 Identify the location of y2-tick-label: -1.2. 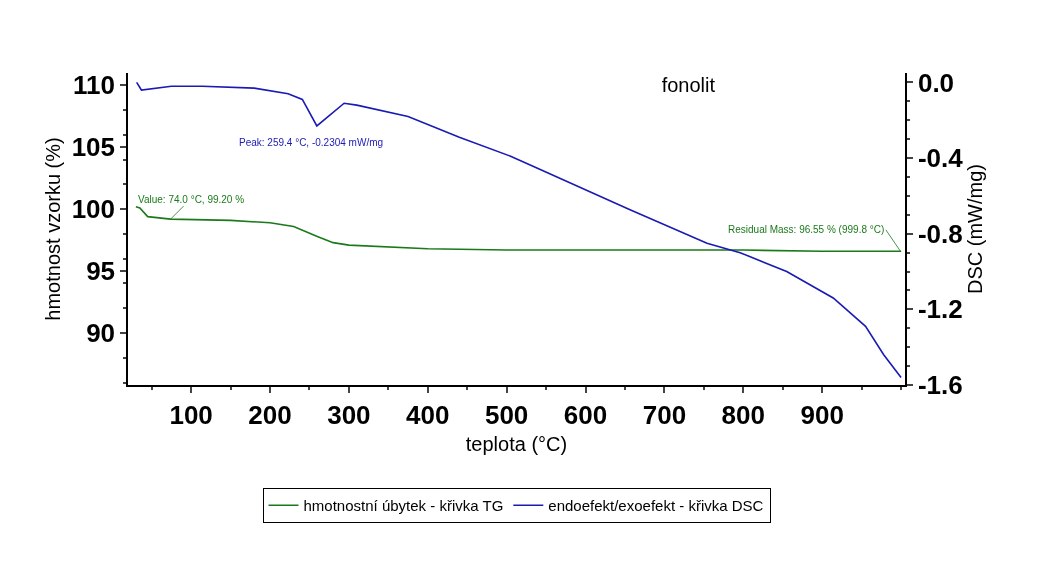
(940, 309).